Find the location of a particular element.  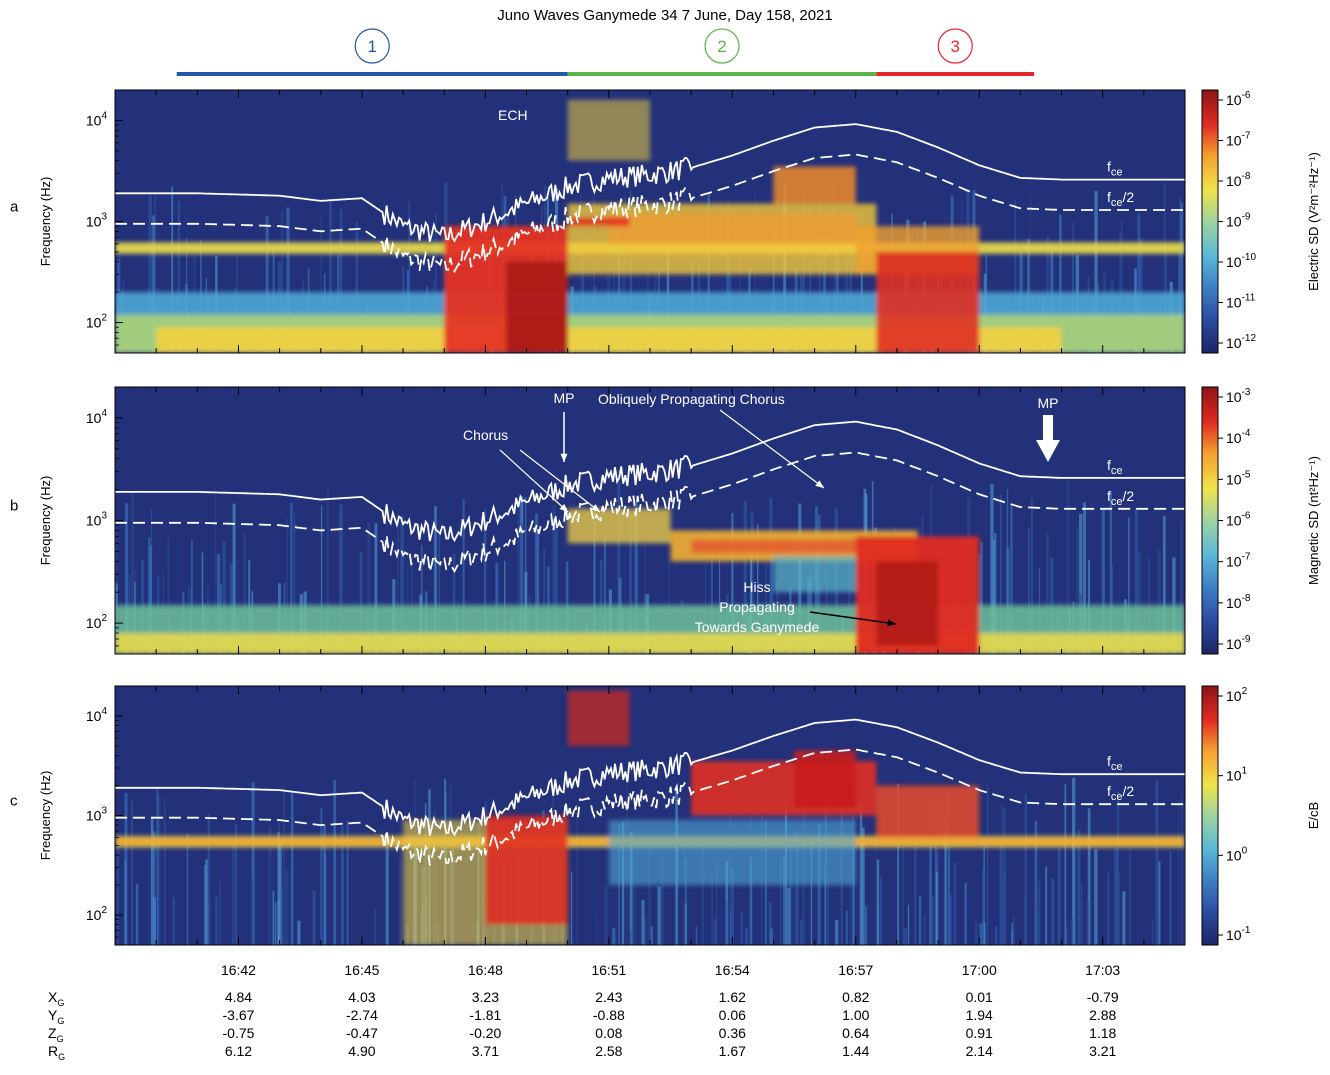

ephem-value-Z: -0.20 is located at coordinates (485, 1033).